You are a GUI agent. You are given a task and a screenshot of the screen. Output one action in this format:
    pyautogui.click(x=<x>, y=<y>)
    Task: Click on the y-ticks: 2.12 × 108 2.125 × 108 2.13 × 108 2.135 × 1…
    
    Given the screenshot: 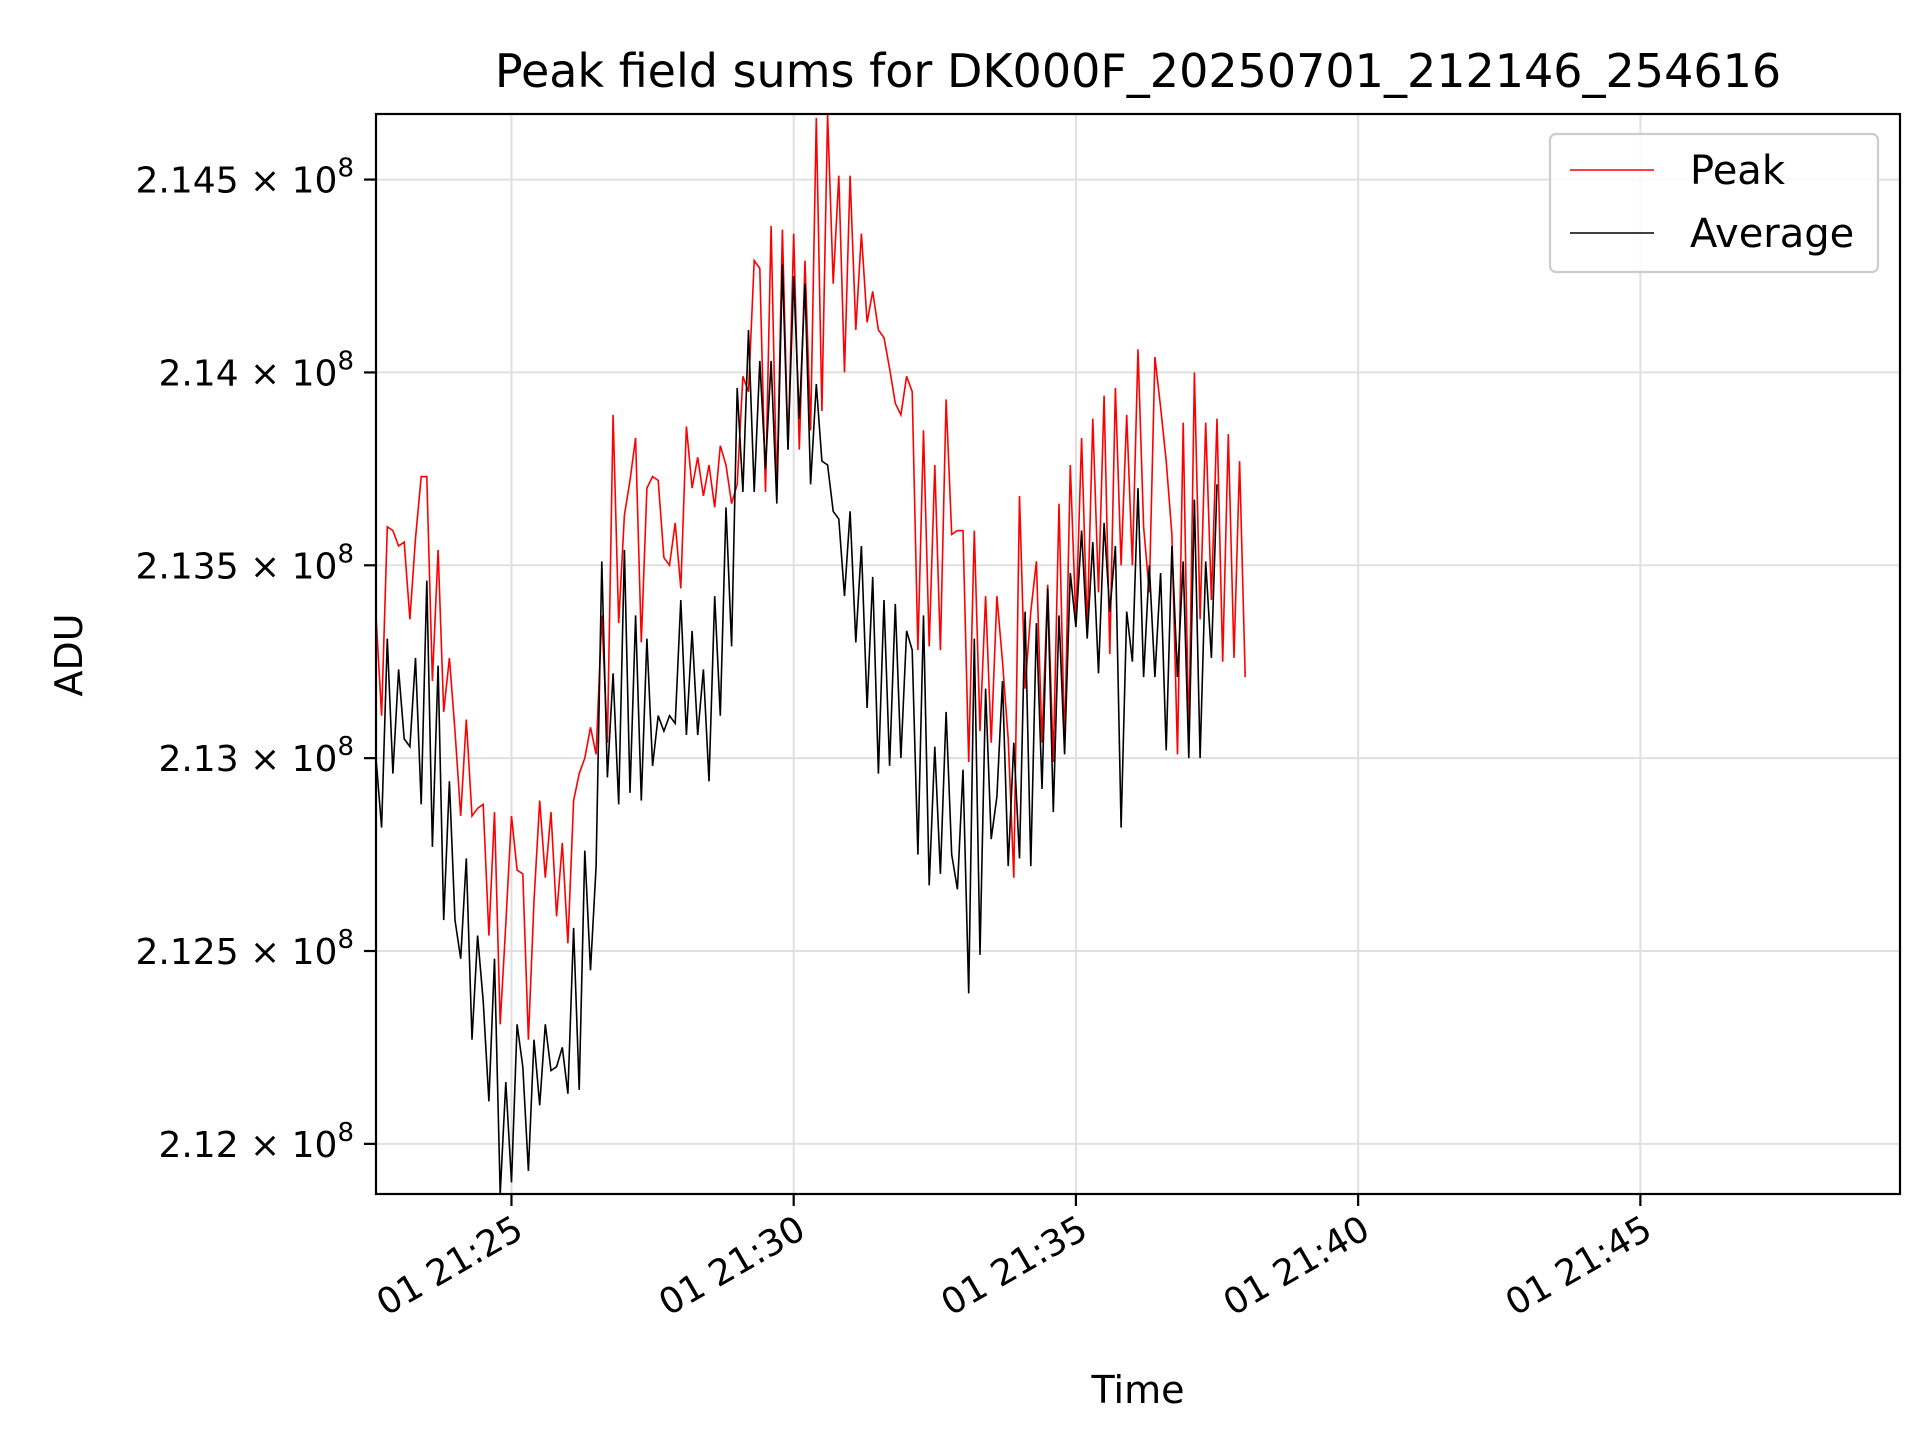 What is the action you would take?
    pyautogui.click(x=256, y=660)
    